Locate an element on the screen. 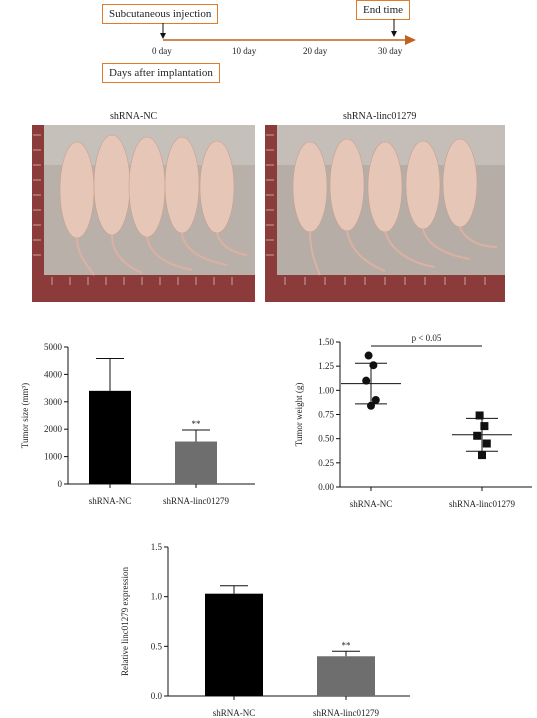 The height and width of the screenshot is (718, 537). y-tick-label: 1.0 is located at coordinates (157, 597).